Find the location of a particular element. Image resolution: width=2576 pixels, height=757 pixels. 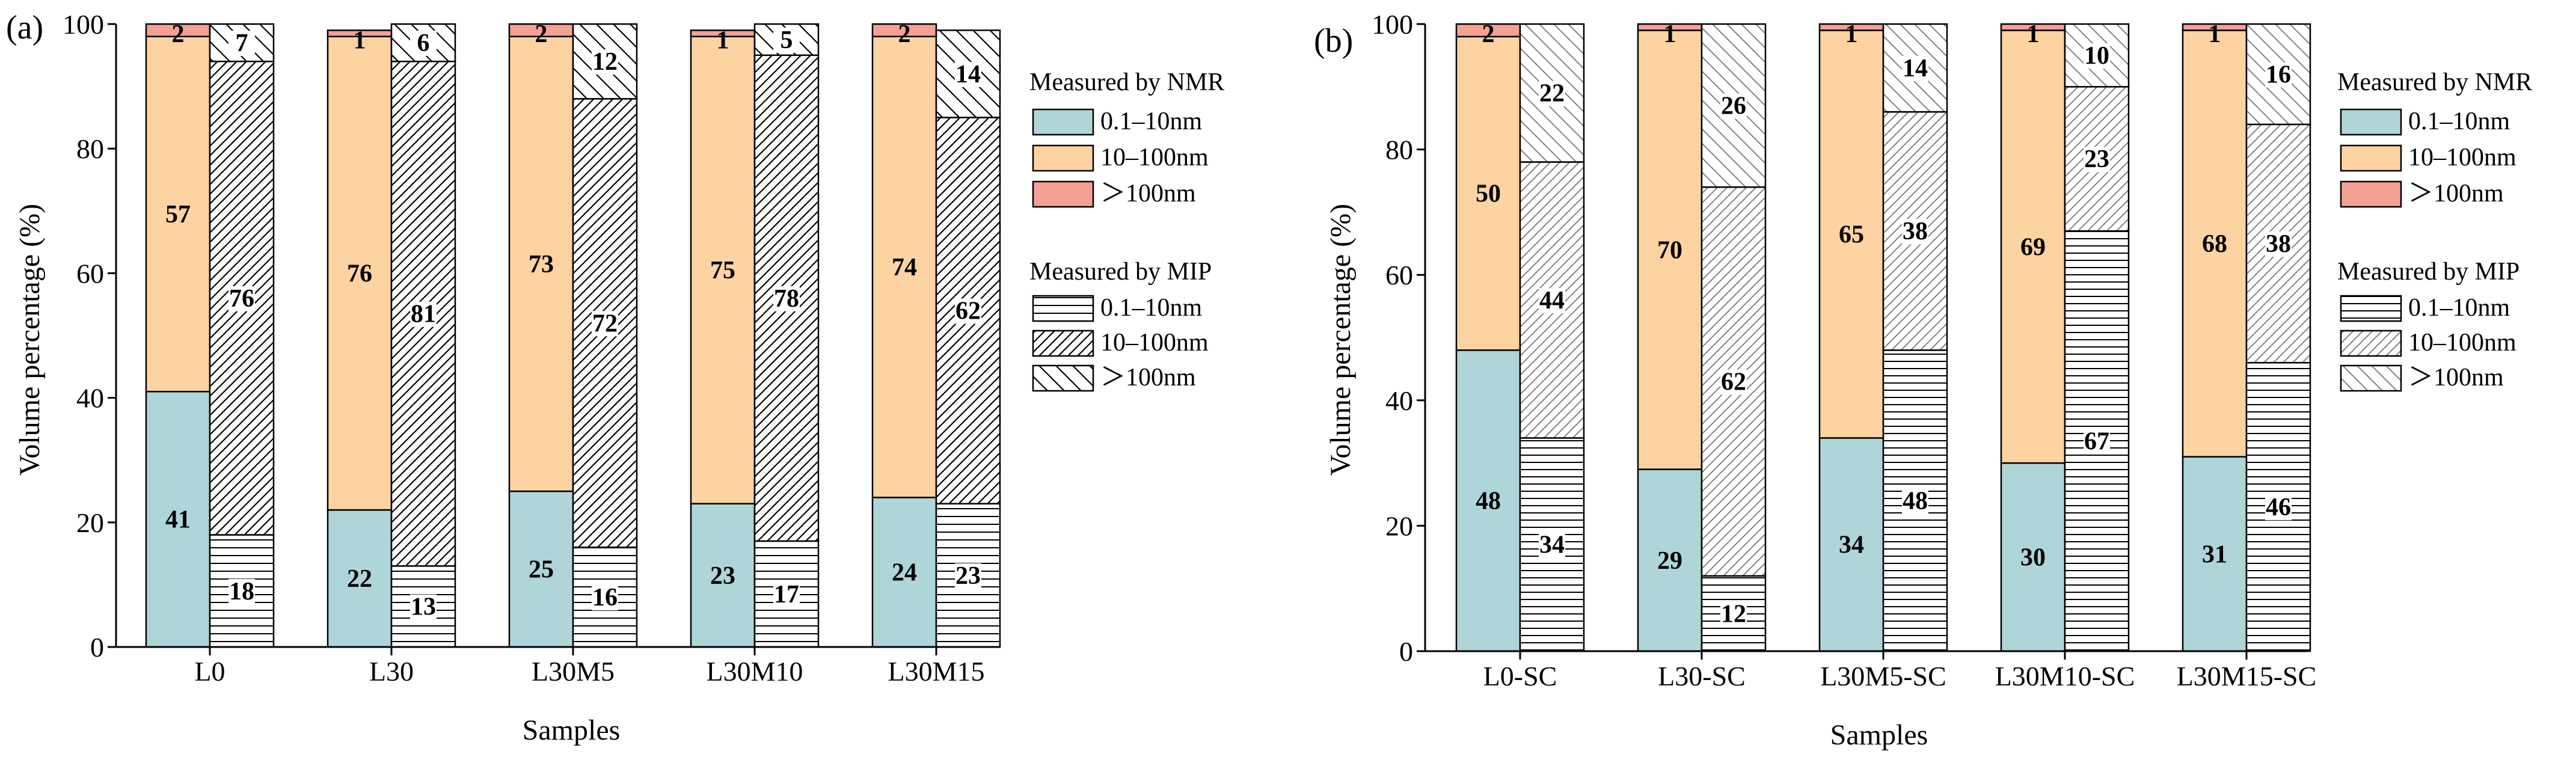

bar-value-label: 46 is located at coordinates (2278, 507).